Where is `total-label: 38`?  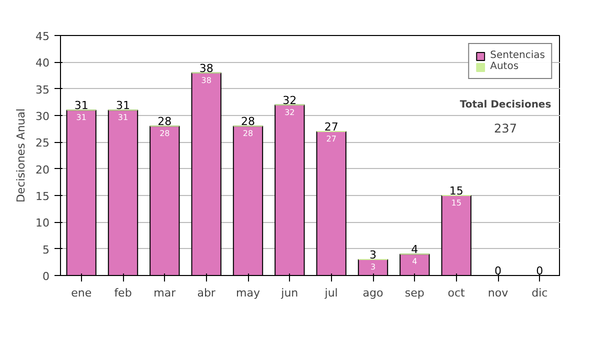
total-label: 38 is located at coordinates (206, 68).